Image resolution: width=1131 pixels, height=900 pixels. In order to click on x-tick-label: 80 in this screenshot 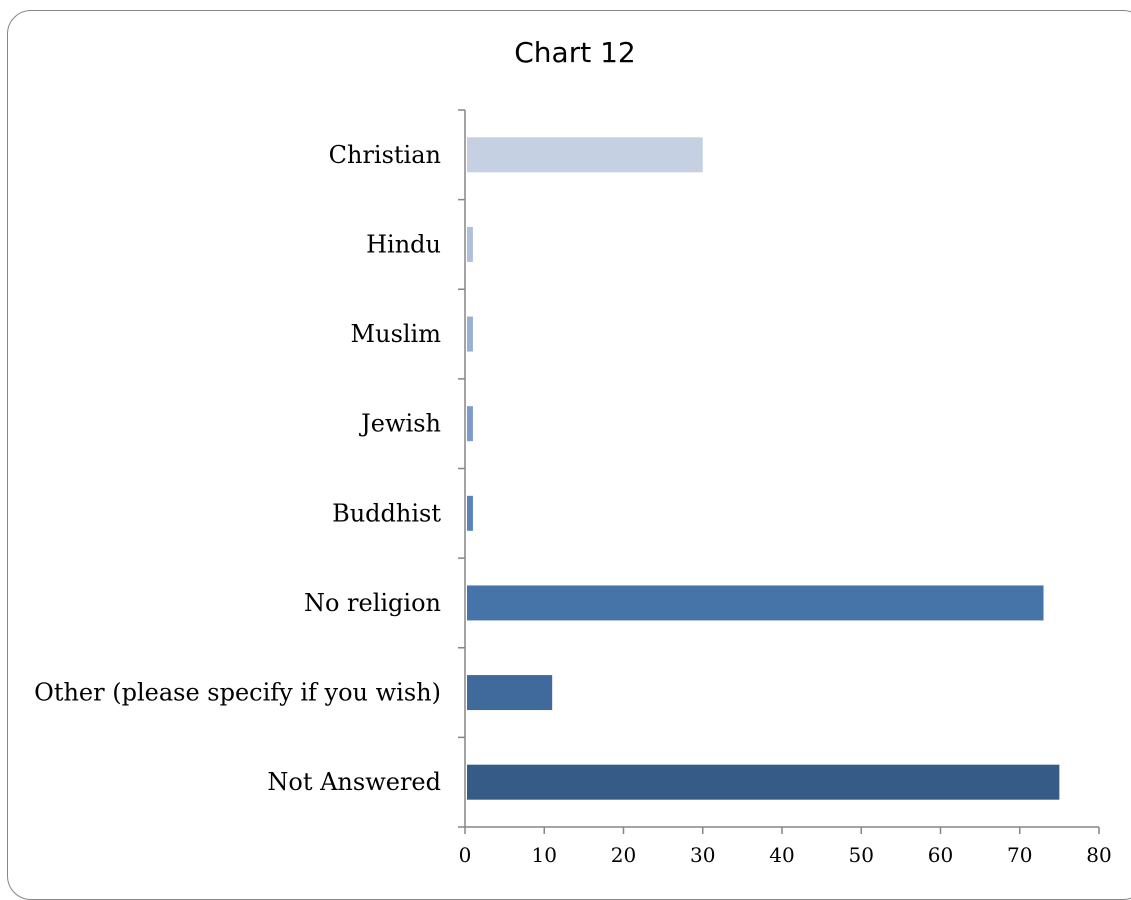, I will do `click(1098, 855)`.